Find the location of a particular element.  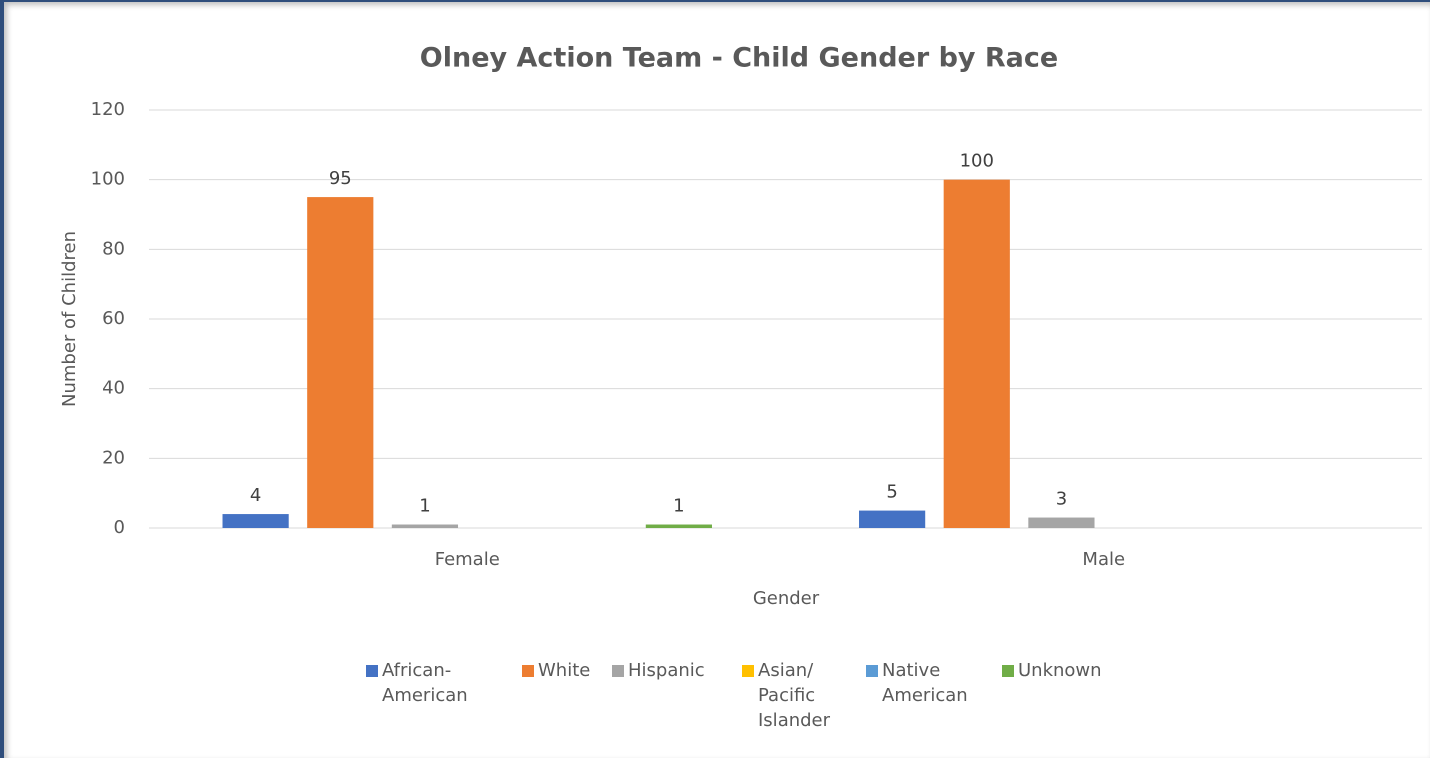

legend-item: African-American is located at coordinates (424, 683).